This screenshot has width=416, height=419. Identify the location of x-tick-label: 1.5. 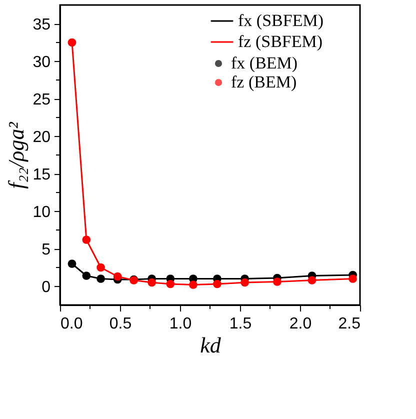
(240, 324).